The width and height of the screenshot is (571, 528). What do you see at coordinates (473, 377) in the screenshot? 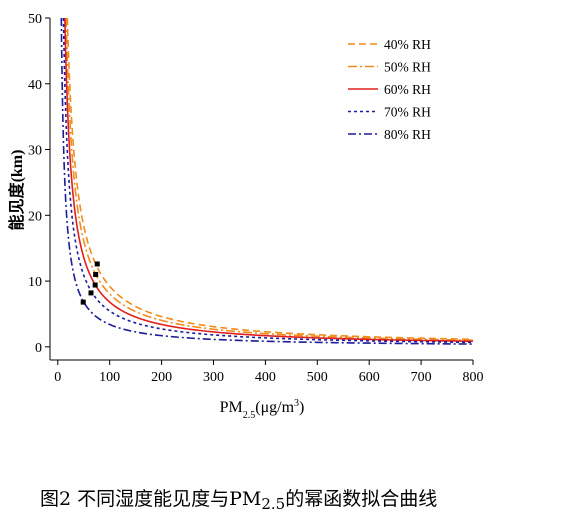
I see `x-tick-label: 800` at bounding box center [473, 377].